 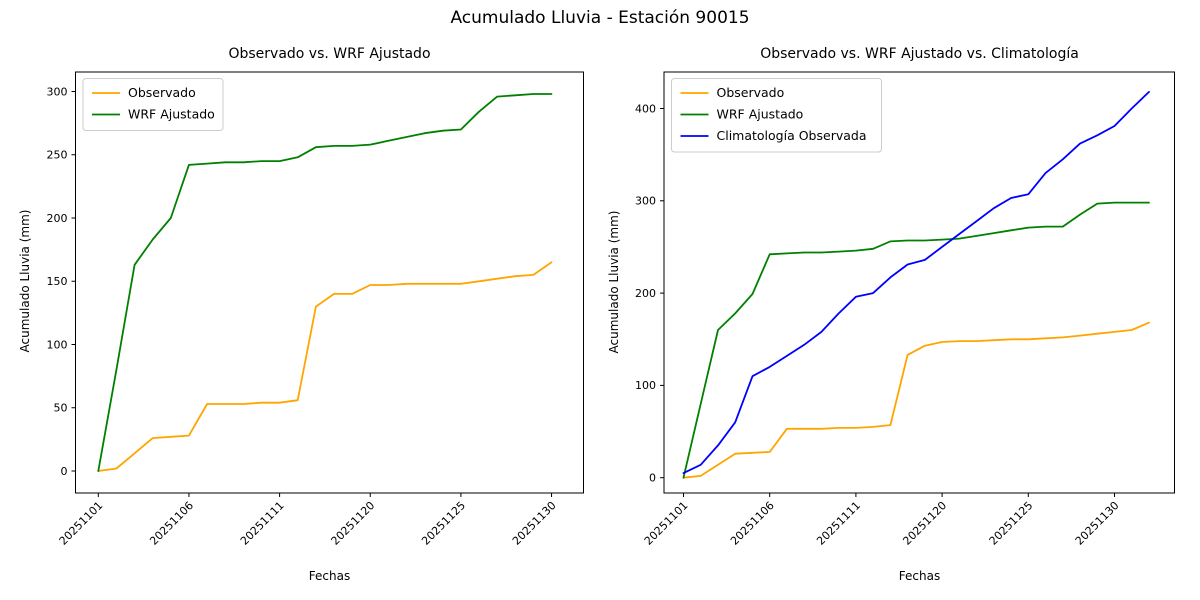 I want to click on right-y-tick-label: 200, so click(x=645, y=293).